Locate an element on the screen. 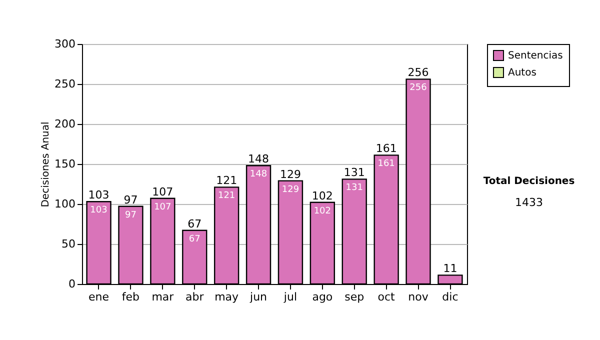 This screenshot has width=600, height=340. x-tick-label: may is located at coordinates (227, 297).